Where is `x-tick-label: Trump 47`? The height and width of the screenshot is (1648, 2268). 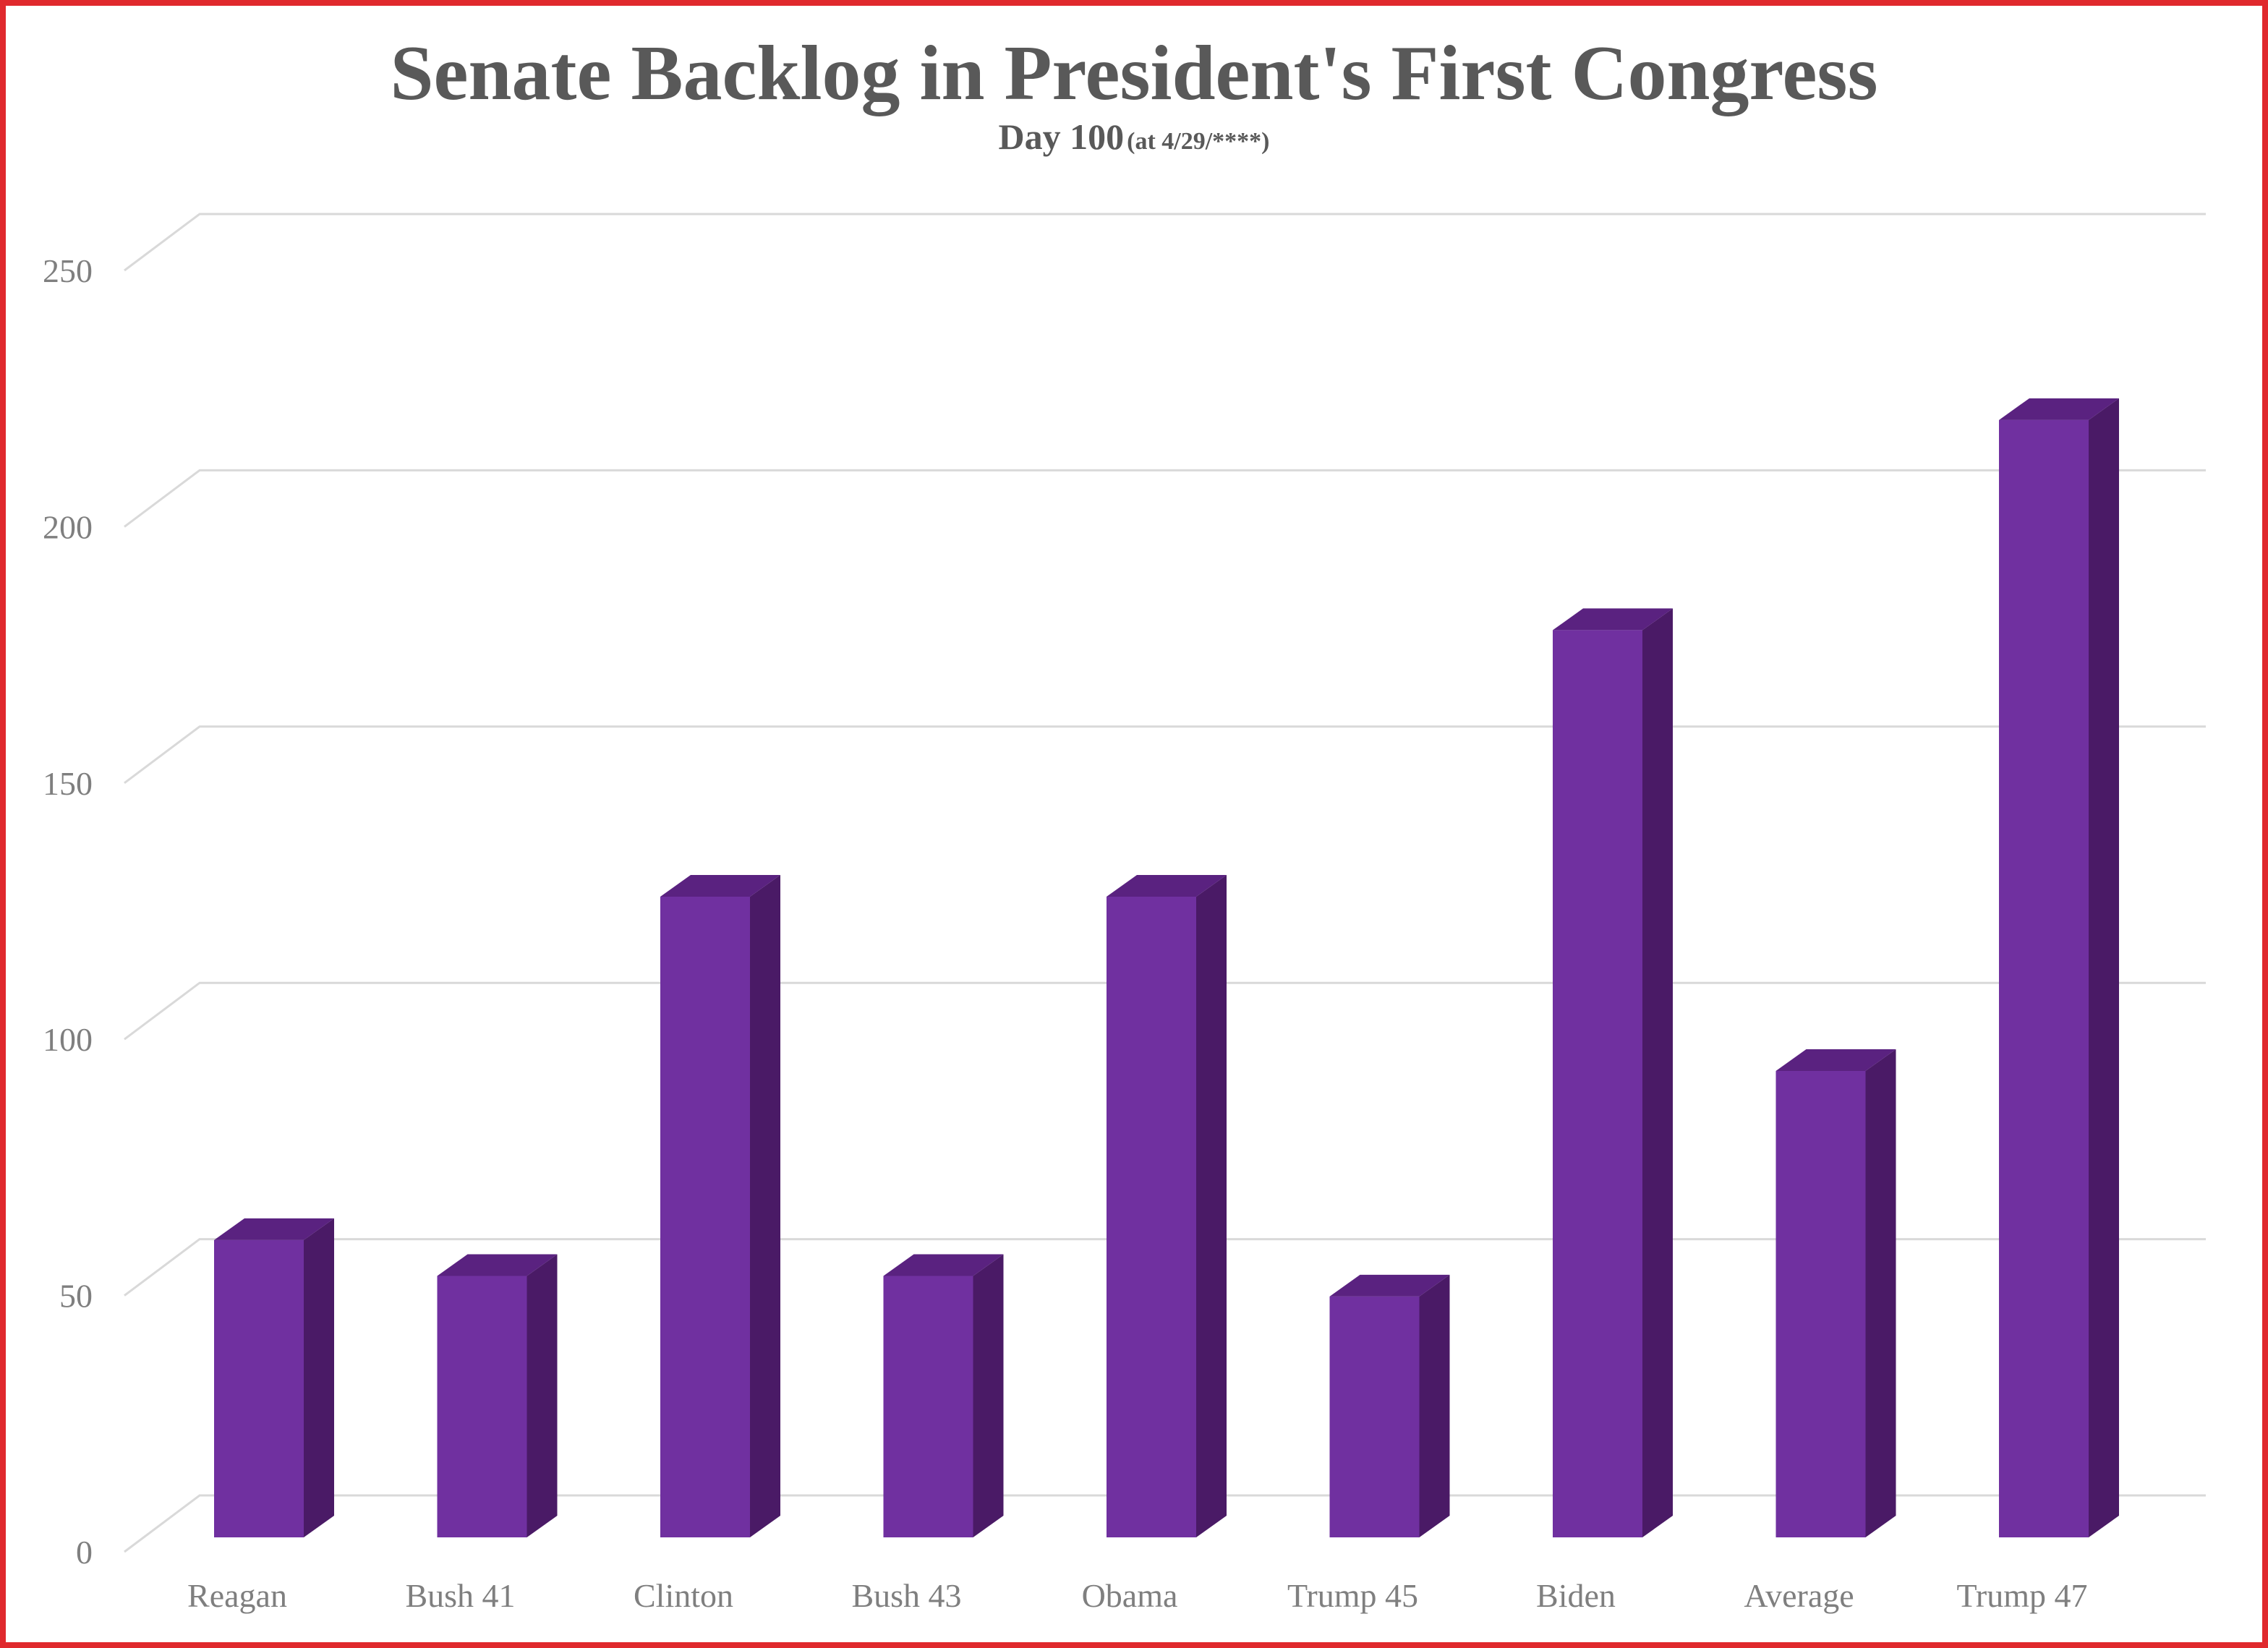
x-tick-label: Trump 47 is located at coordinates (2021, 1595).